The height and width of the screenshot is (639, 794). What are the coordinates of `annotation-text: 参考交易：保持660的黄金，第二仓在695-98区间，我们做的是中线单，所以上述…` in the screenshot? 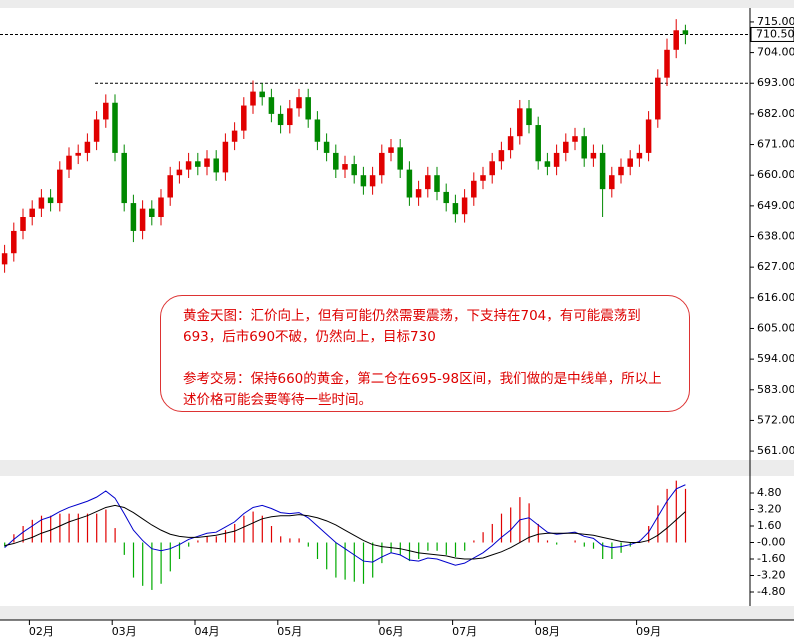 It's located at (422, 389).